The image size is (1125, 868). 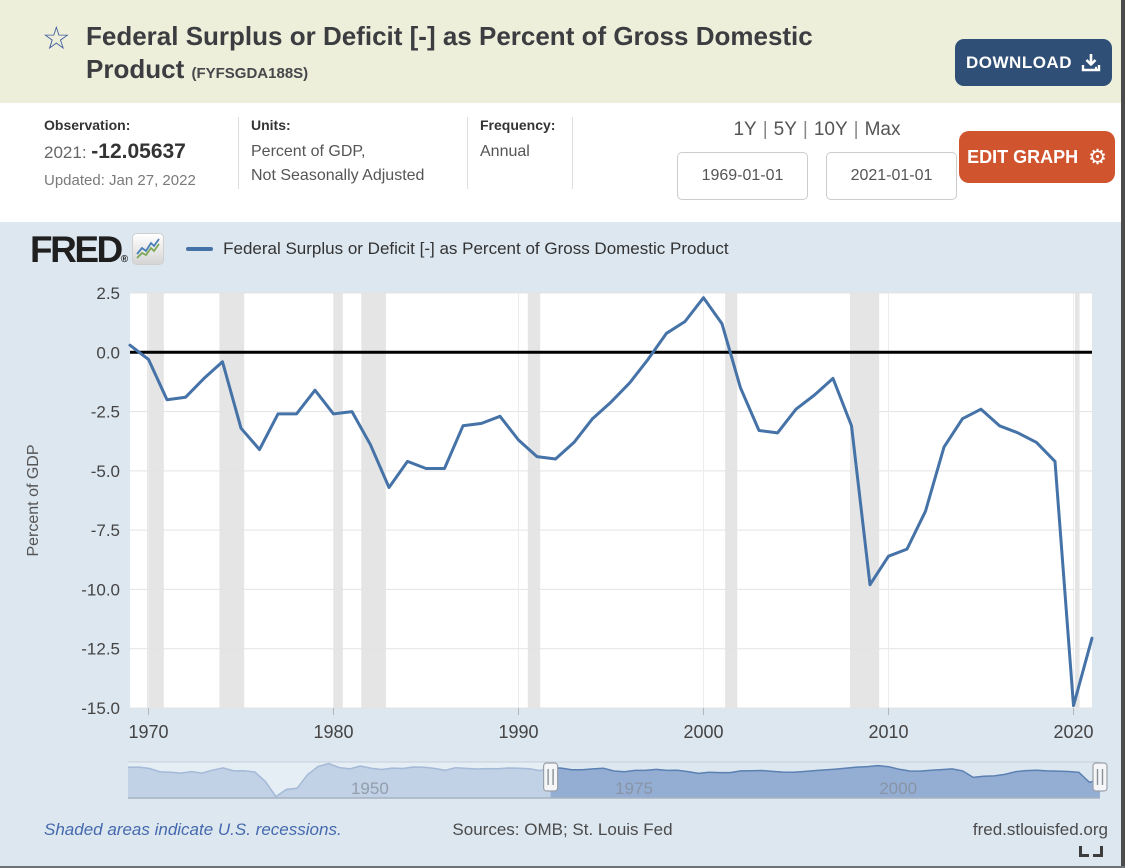 I want to click on range-link-10y: 10Y, so click(x=830, y=129).